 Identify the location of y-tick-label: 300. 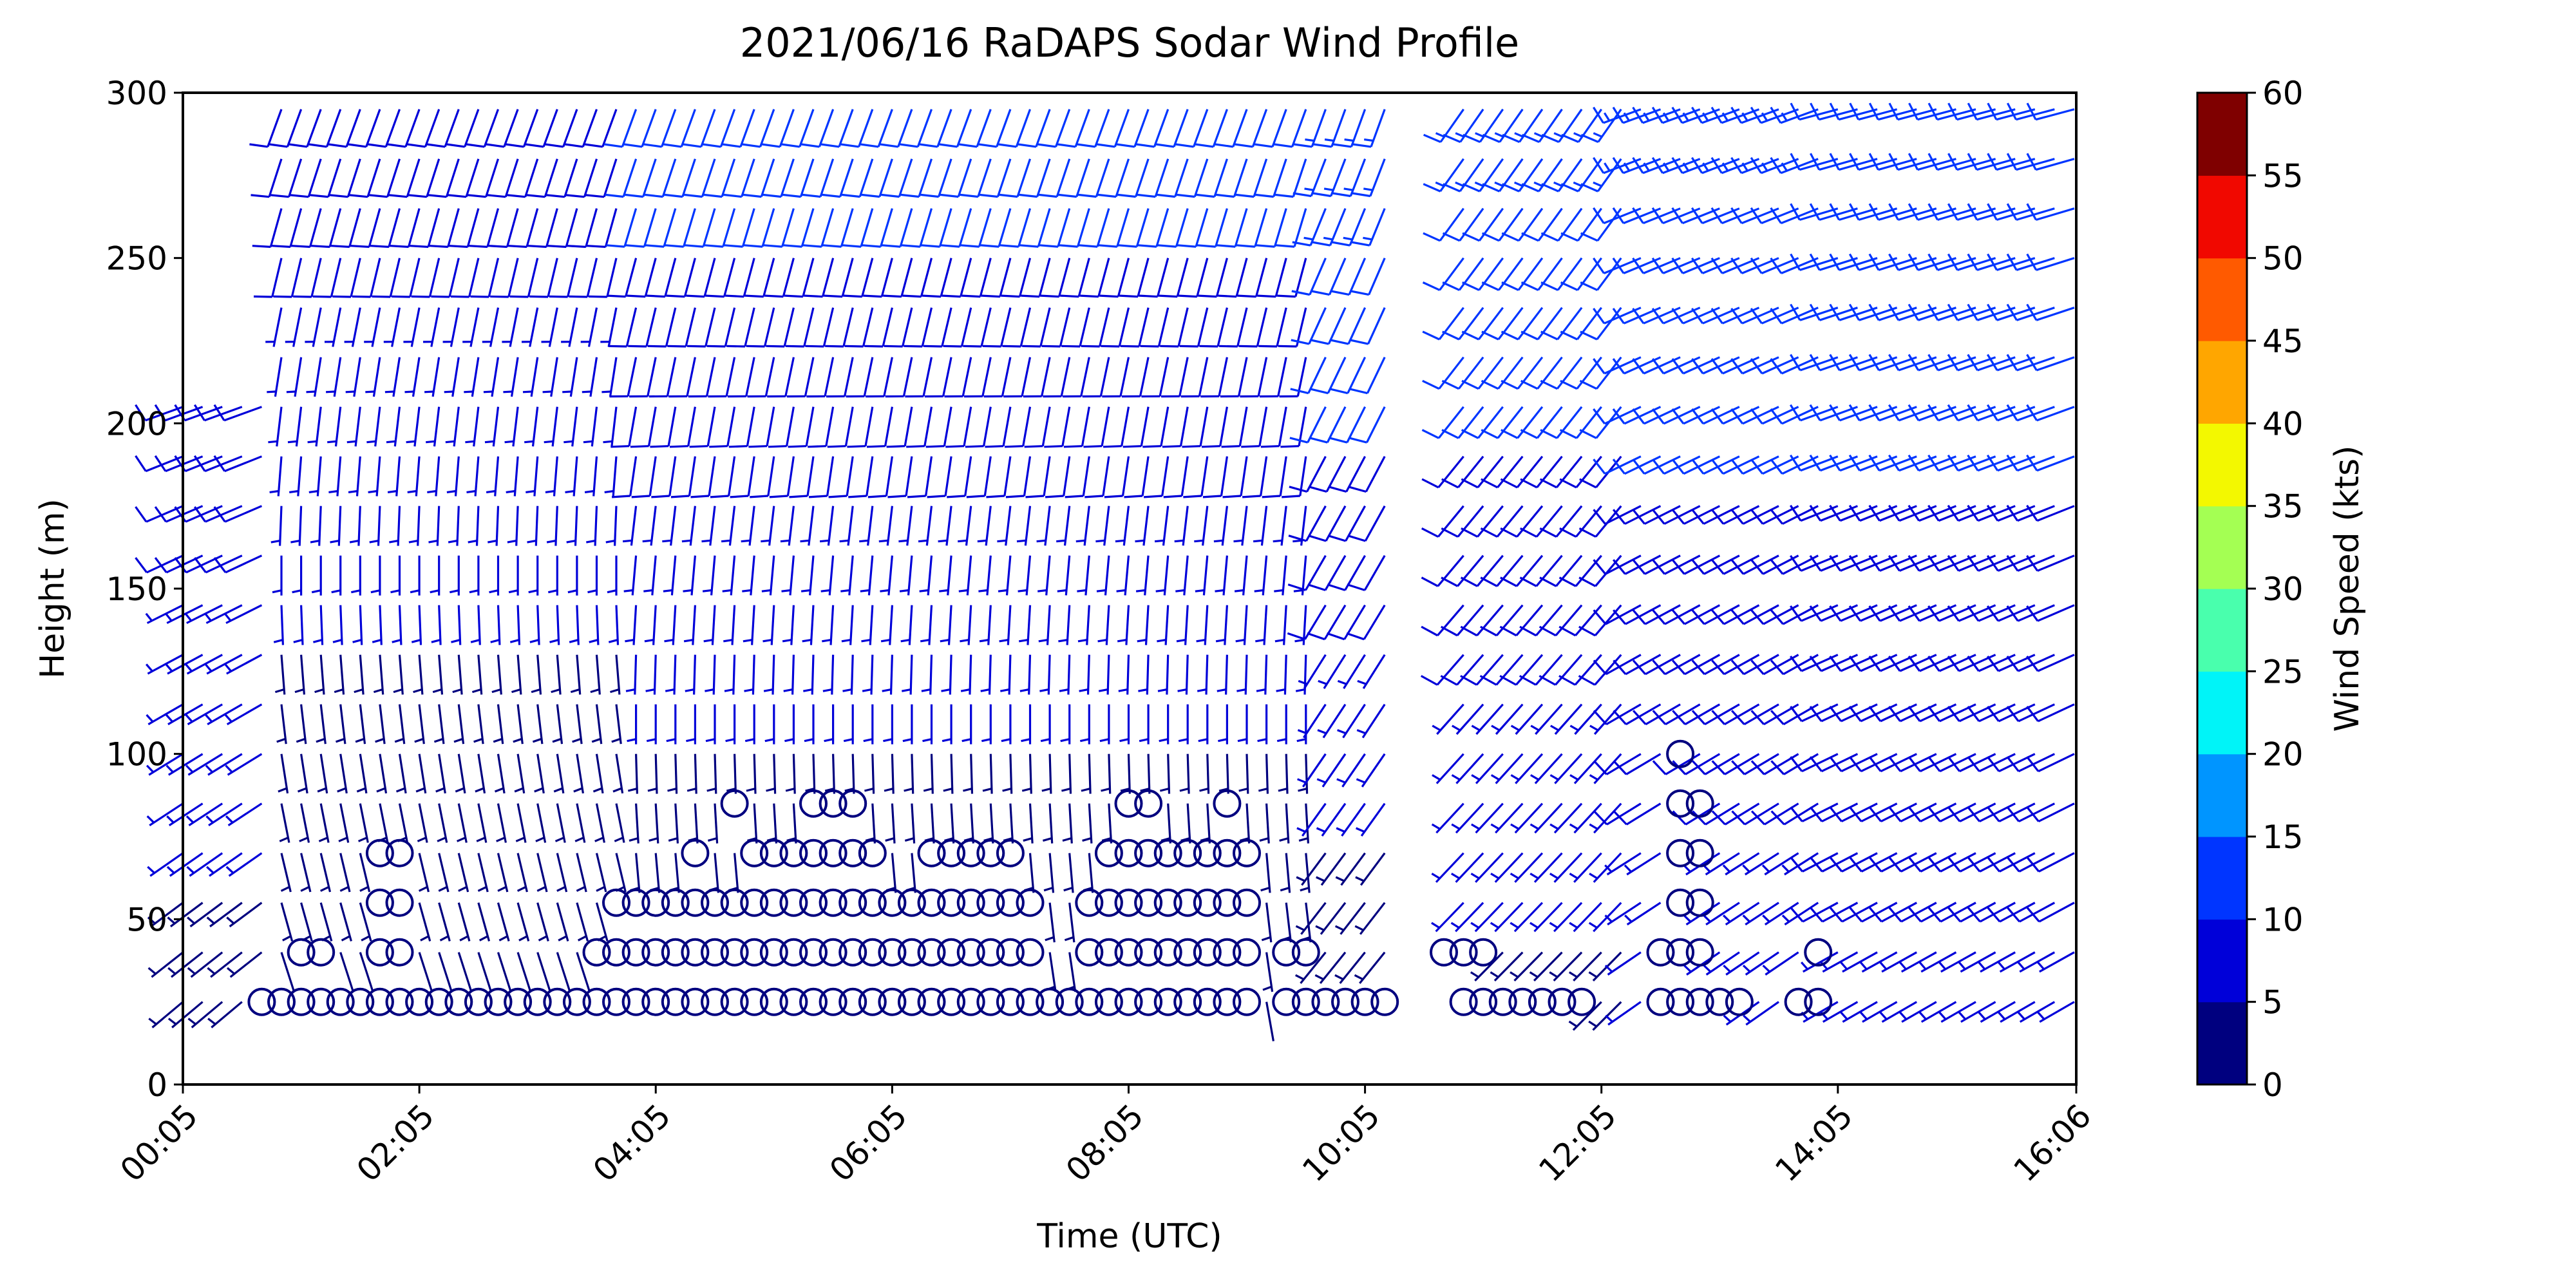
(136, 93).